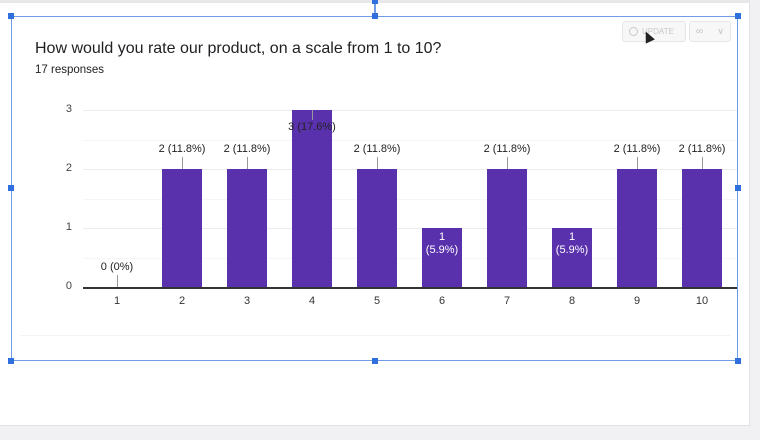 The height and width of the screenshot is (440, 760). I want to click on faint-divider, so click(375, 335).